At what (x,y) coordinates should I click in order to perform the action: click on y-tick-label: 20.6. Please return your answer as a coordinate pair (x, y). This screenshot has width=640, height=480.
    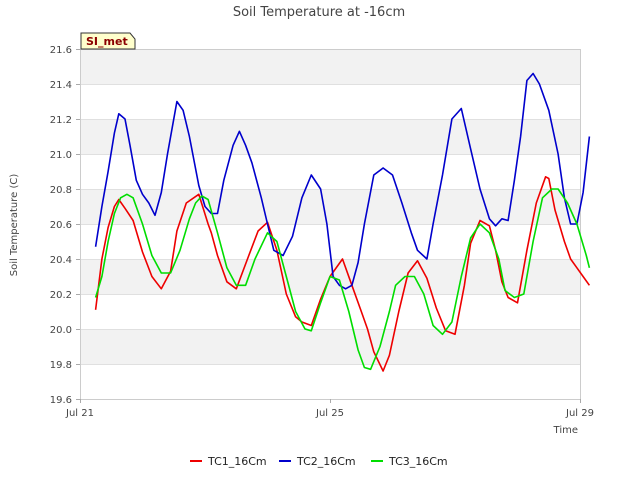
    Looking at the image, I should click on (61, 225).